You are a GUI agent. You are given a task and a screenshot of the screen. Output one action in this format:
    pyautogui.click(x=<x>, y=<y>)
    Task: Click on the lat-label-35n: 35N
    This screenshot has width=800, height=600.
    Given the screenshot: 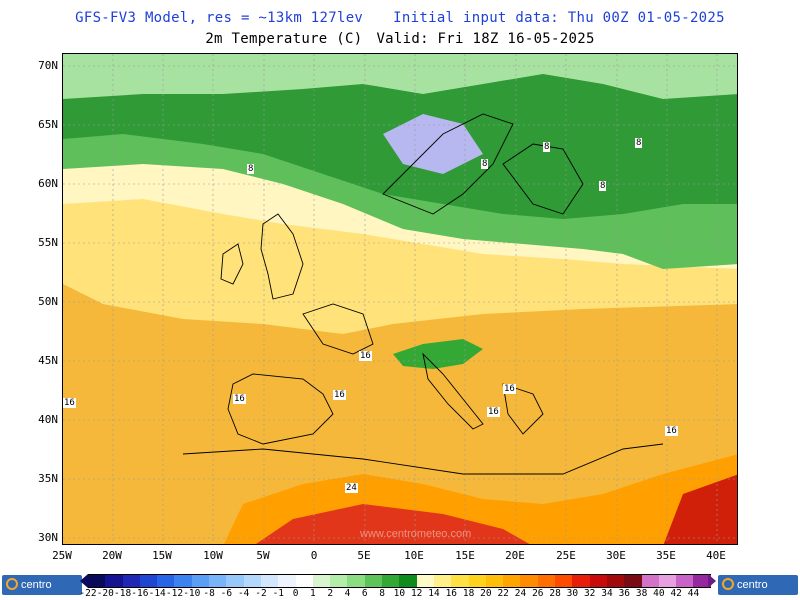 What is the action you would take?
    pyautogui.click(x=48, y=478)
    